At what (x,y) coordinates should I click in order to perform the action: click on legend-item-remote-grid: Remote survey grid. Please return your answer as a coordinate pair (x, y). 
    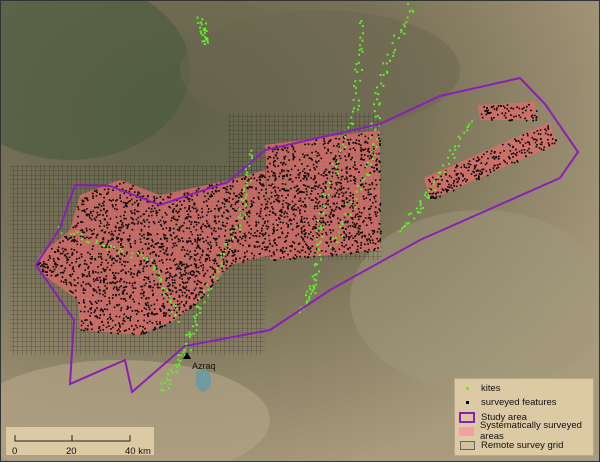
    Looking at the image, I should click on (509, 445).